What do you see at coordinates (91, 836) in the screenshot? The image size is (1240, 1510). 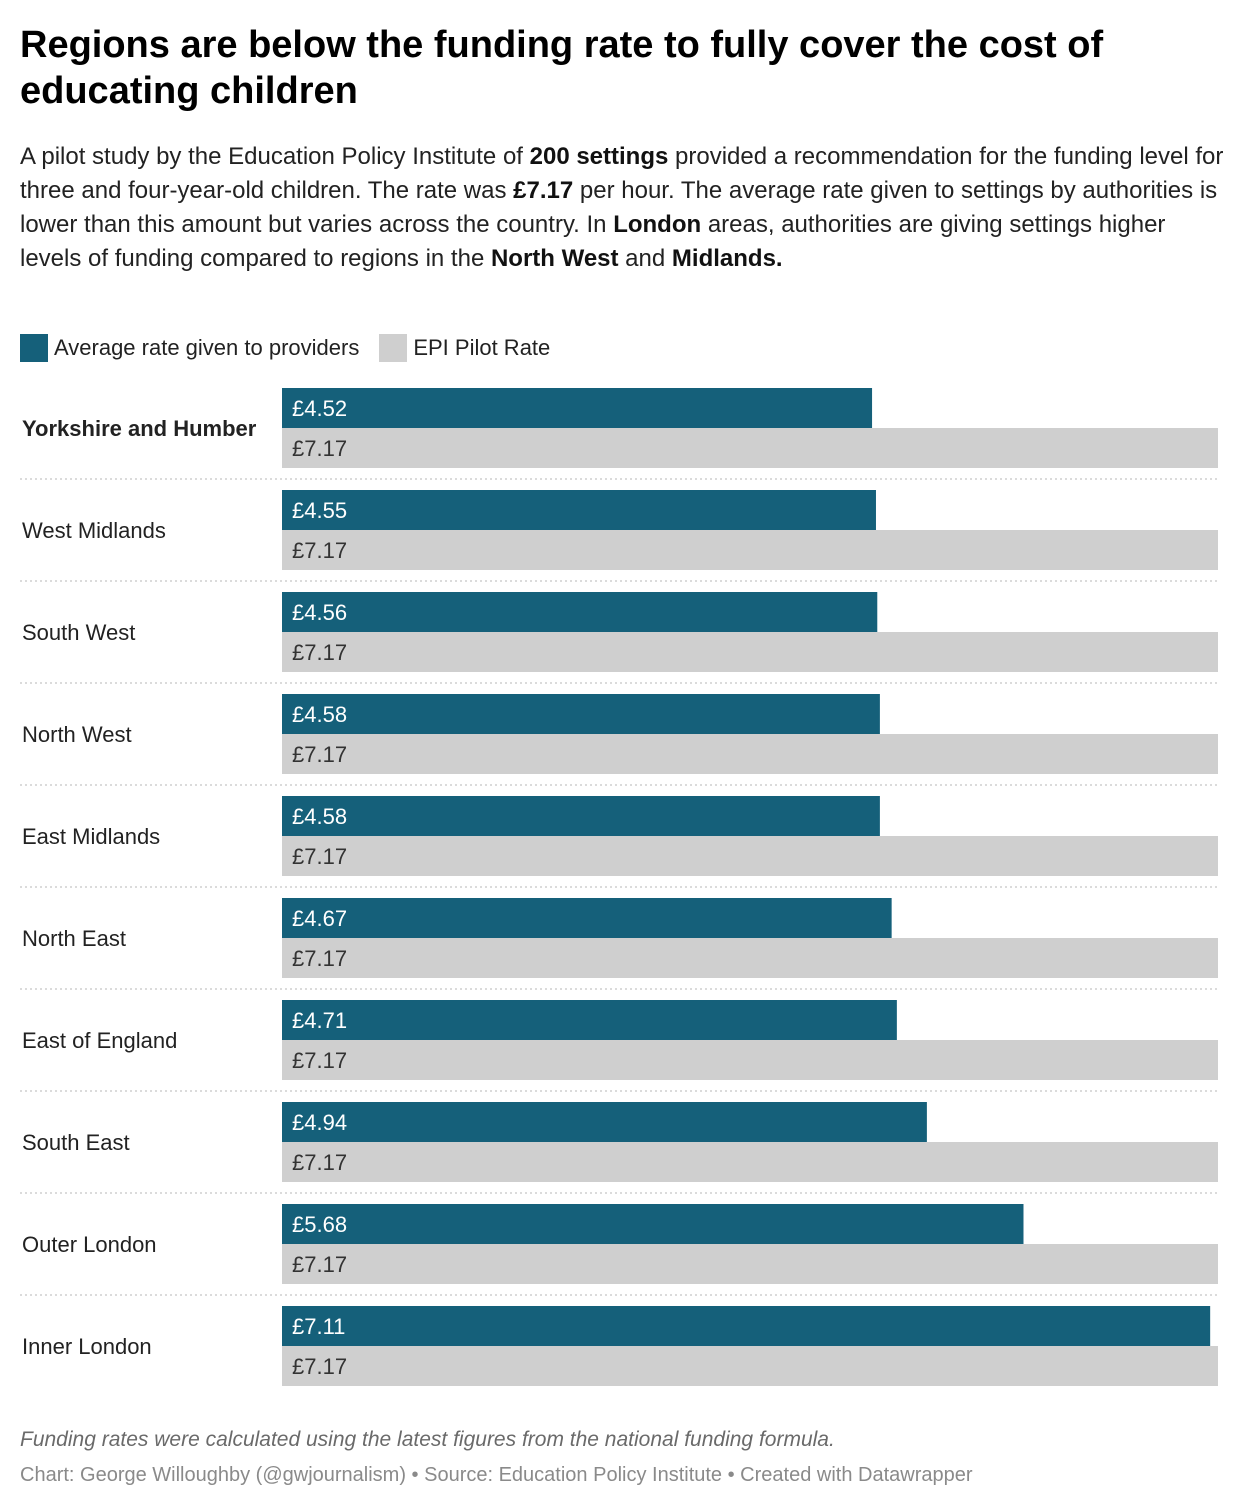 I see `category-label: East Midlands` at bounding box center [91, 836].